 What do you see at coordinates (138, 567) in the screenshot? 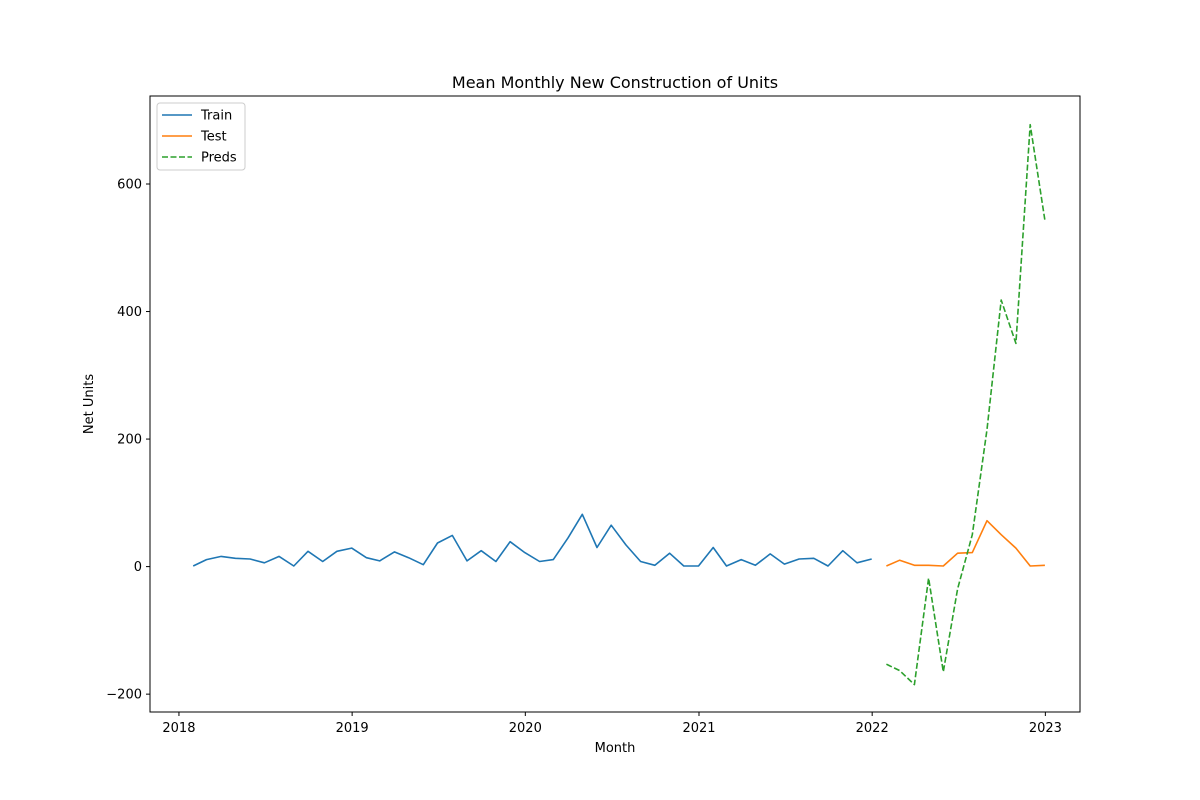
I see `y-tick-label: 0` at bounding box center [138, 567].